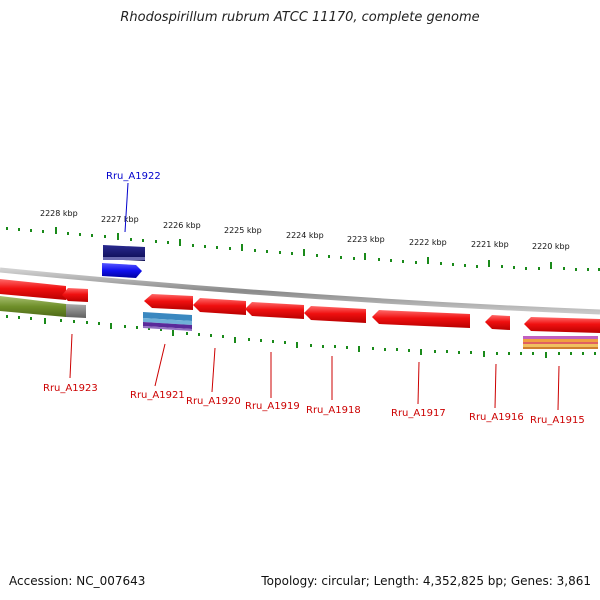 The height and width of the screenshot is (600, 600). Describe the element at coordinates (495, 386) in the screenshot. I see `leader-line-rru-a1916` at that location.